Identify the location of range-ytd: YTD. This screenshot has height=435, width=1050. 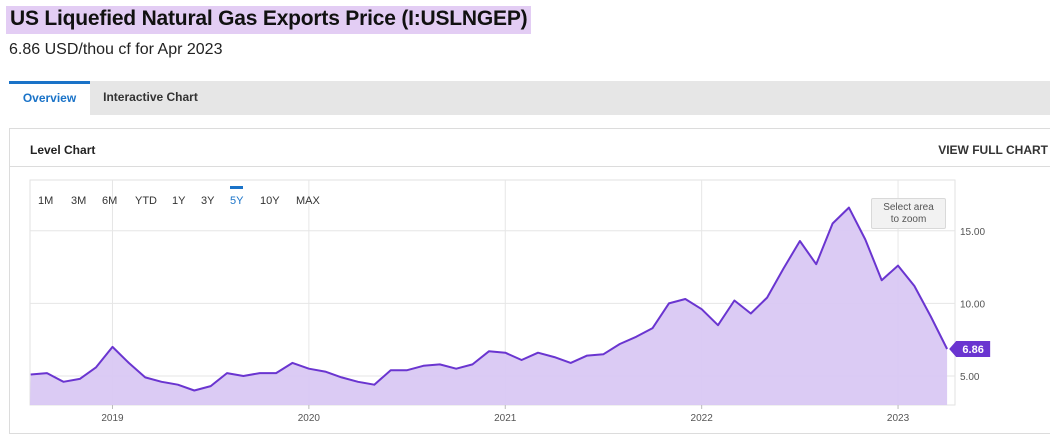
(146, 201).